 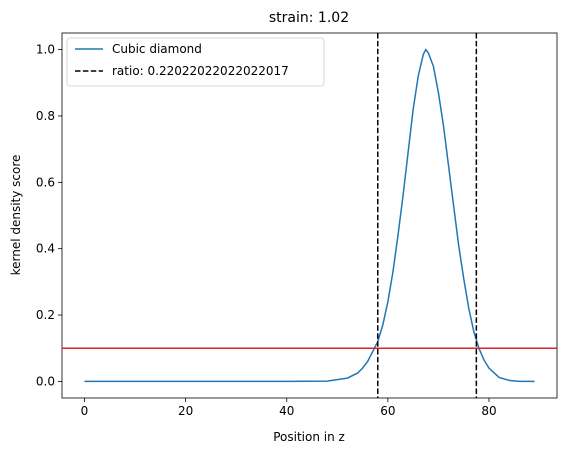 What do you see at coordinates (488, 411) in the screenshot?
I see `x-tick-label: 80` at bounding box center [488, 411].